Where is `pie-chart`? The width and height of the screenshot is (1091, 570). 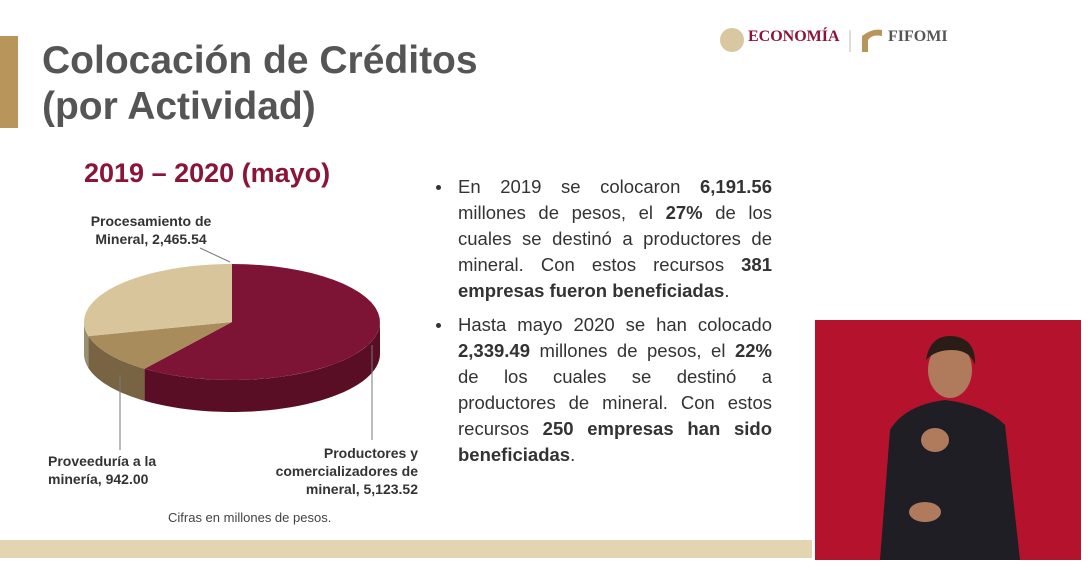 pie-chart is located at coordinates (232, 348).